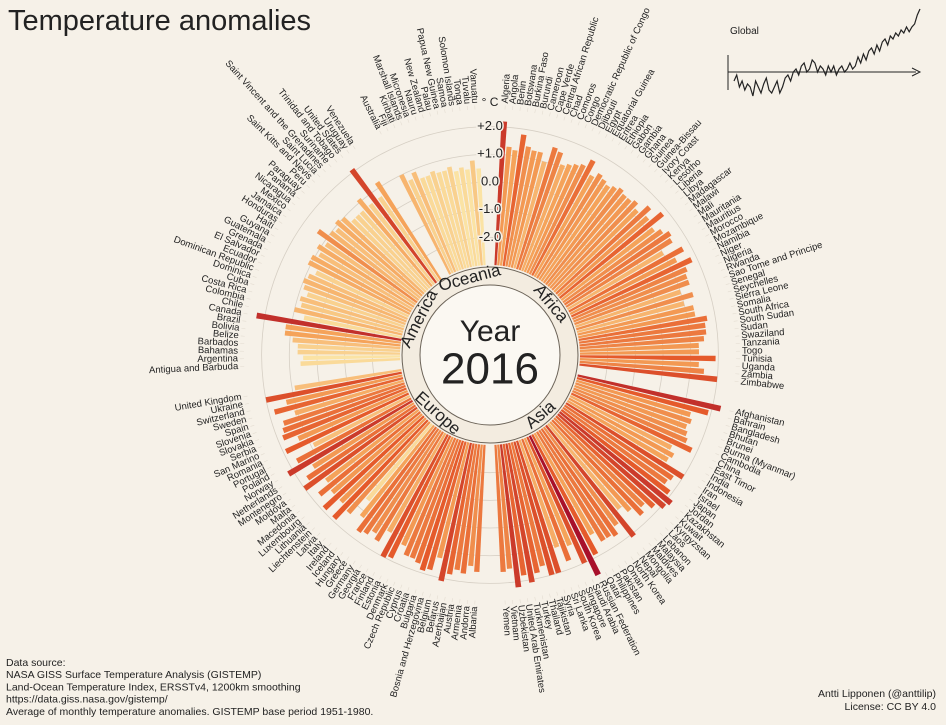 Image resolution: width=946 pixels, height=725 pixels. Describe the element at coordinates (473, 85) in the screenshot. I see `category-label: Vanuatu` at that location.